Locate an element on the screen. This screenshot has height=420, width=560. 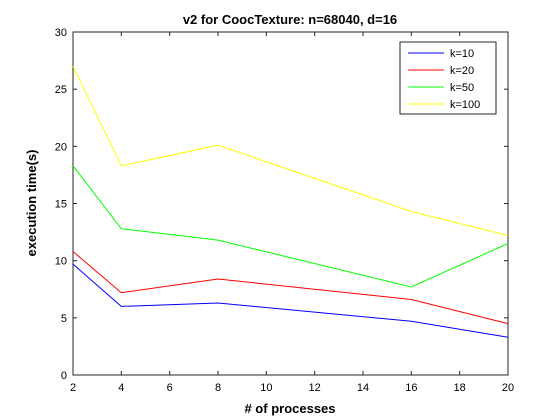
y-tick-label: 5 is located at coordinates (64, 319).